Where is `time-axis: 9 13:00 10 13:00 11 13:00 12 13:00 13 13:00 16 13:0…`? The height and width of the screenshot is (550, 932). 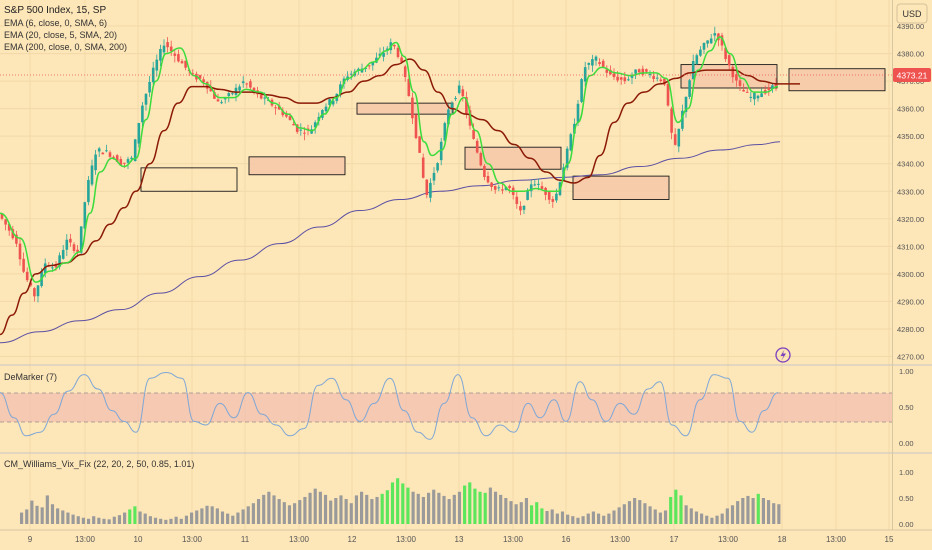 time-axis: 9 13:00 10 13:00 11 13:00 12 13:00 13 13:00 16 13:0… is located at coordinates (466, 536).